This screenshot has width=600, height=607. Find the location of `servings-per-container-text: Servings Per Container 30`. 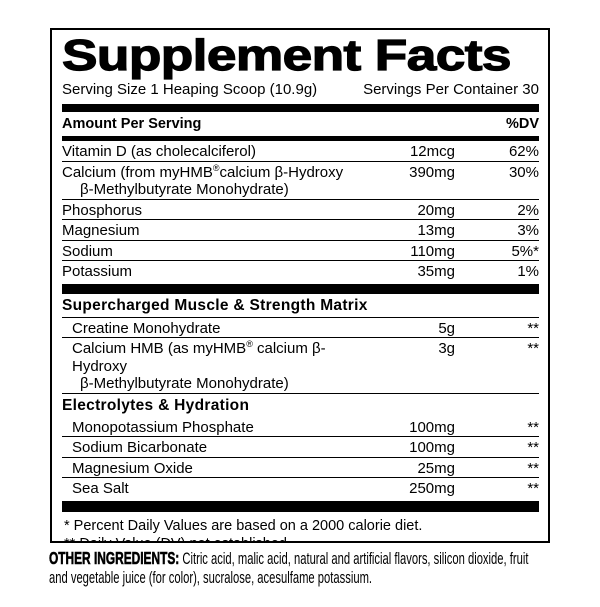

servings-per-container-text: Servings Per Container 30 is located at coordinates (451, 89).